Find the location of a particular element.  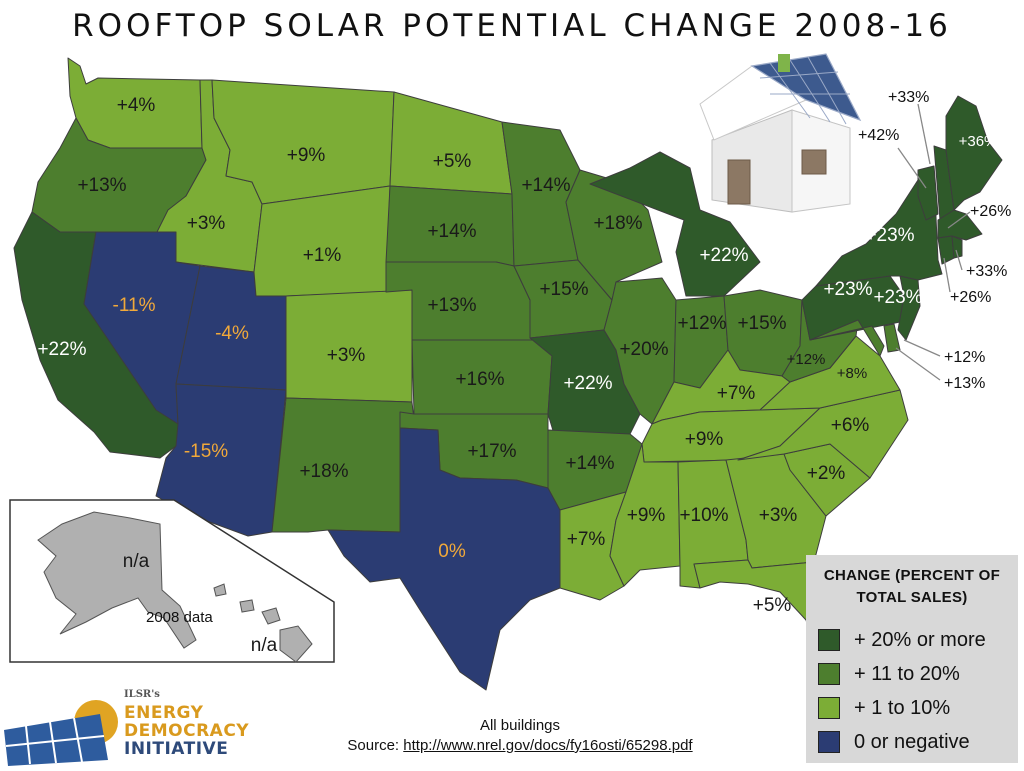

state-NY is located at coordinates (879, 230).